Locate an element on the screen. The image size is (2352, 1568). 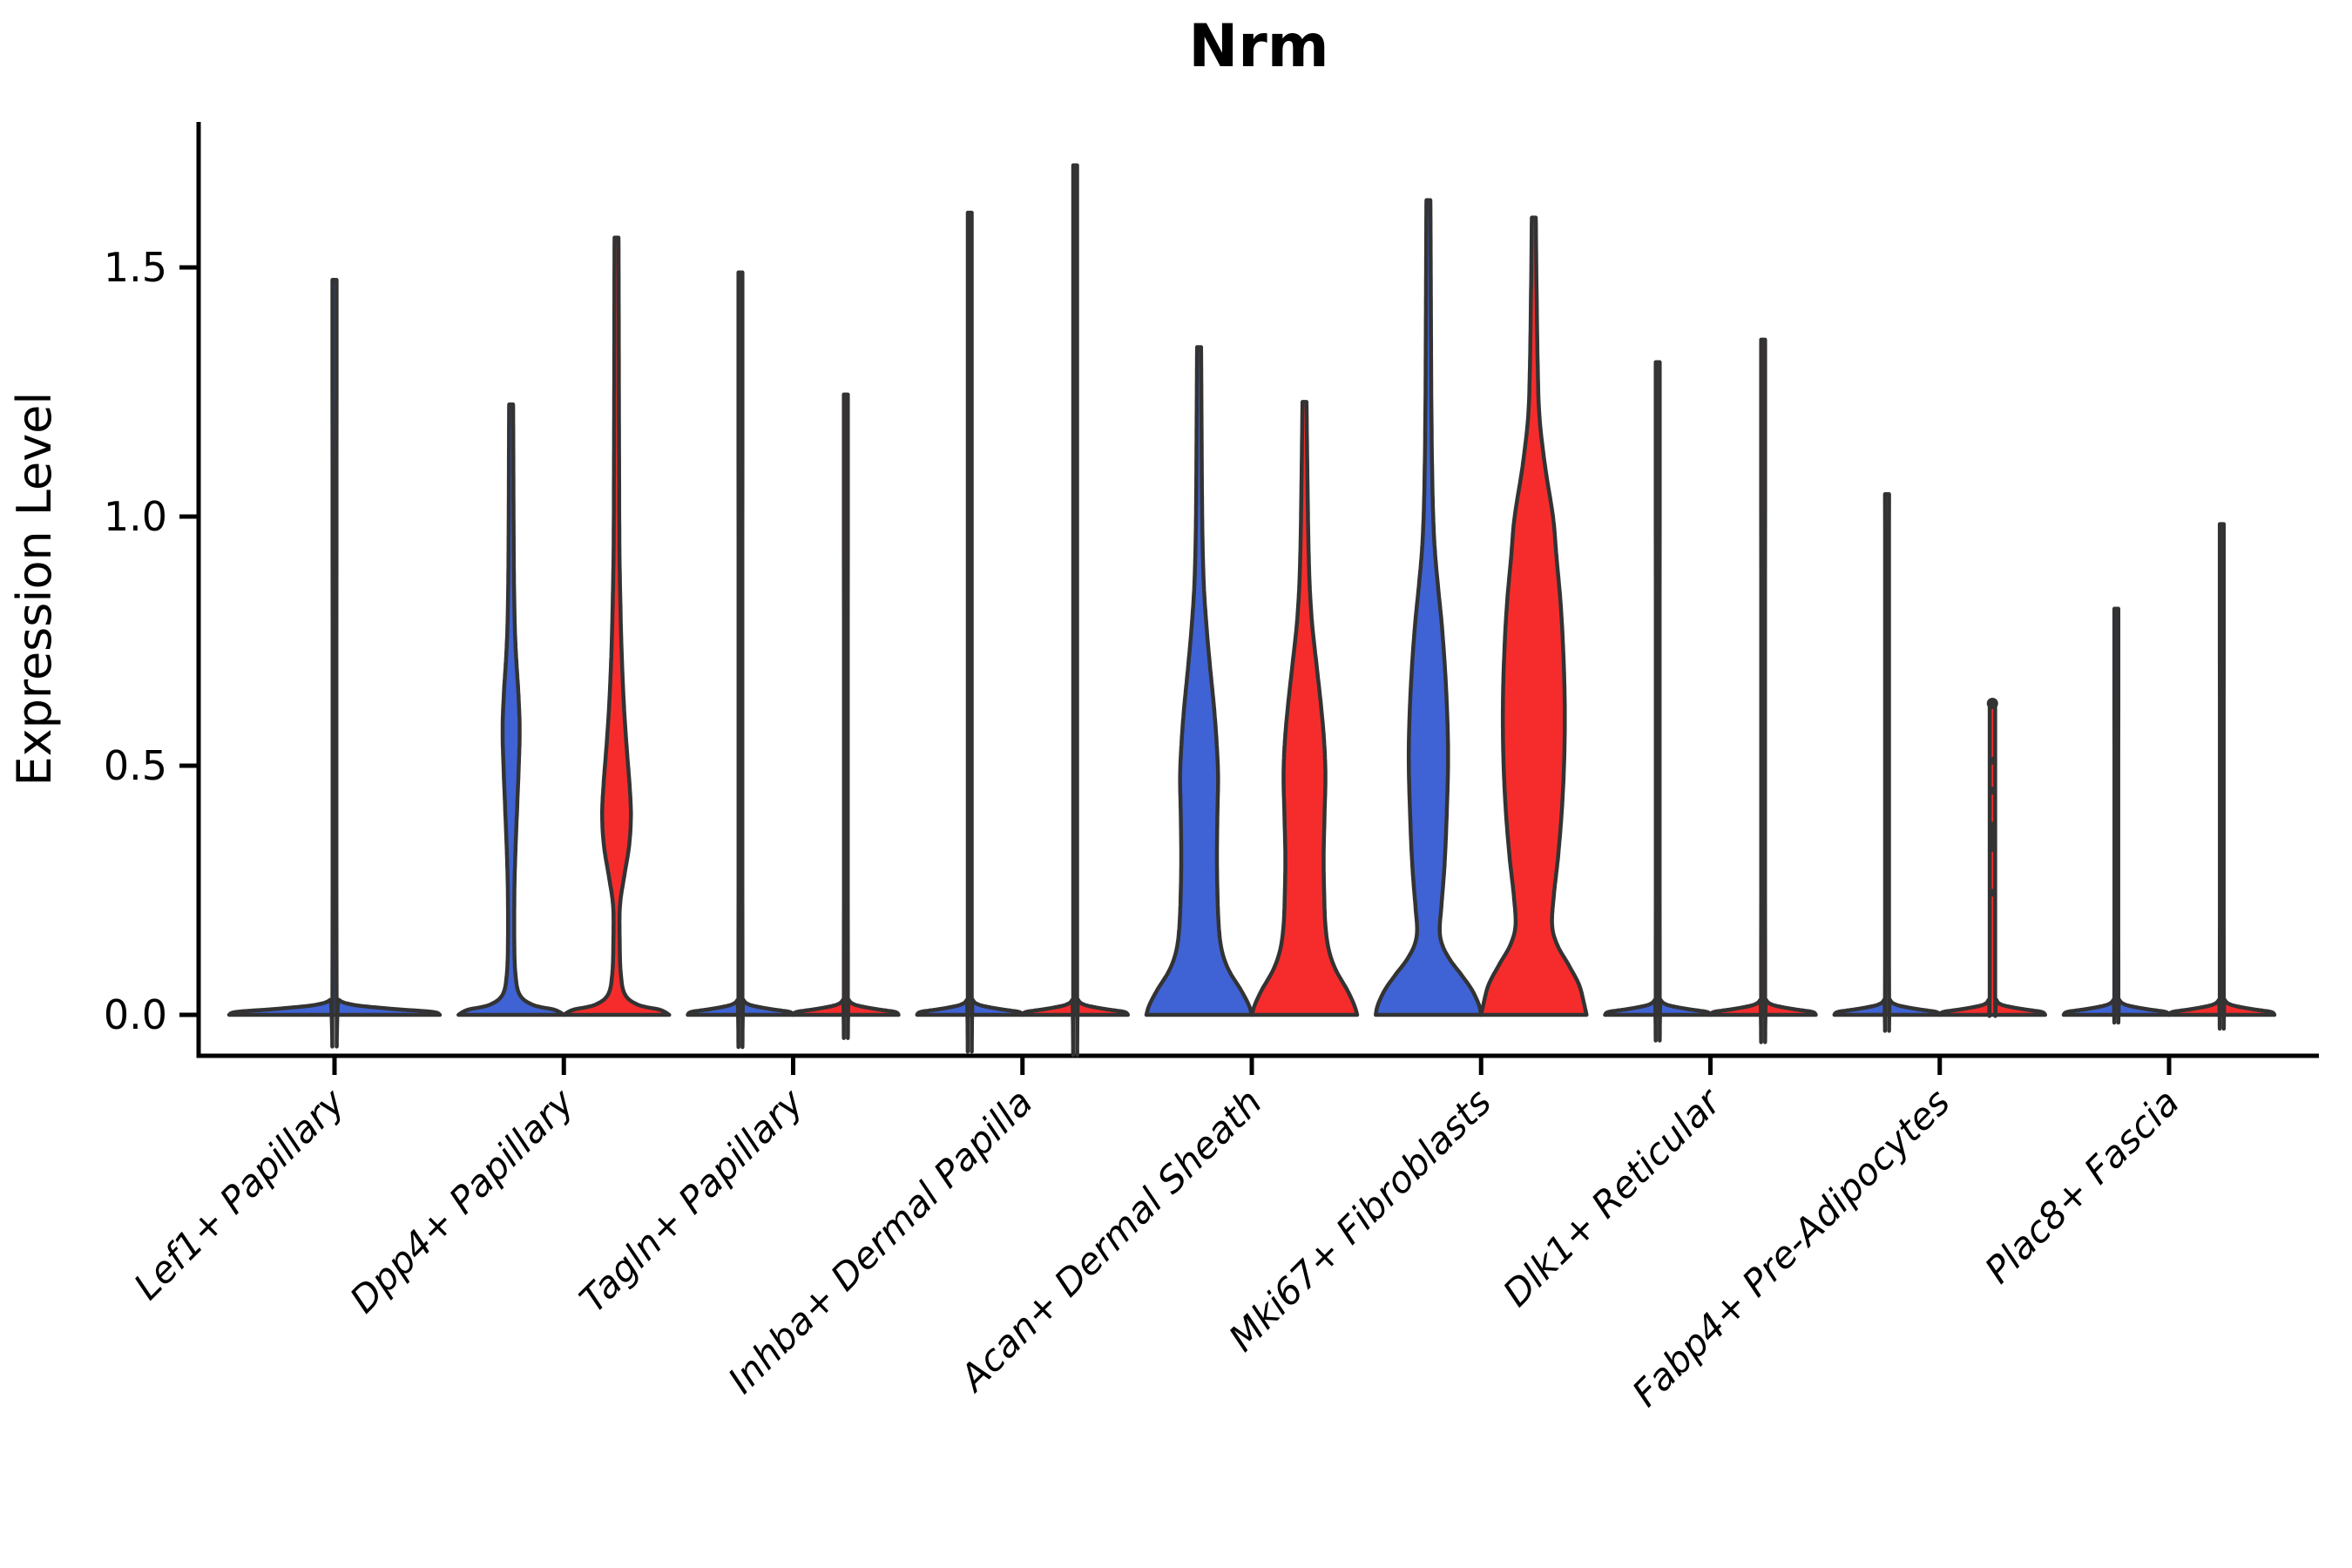
violin-8-red is located at coordinates (2221, 776).